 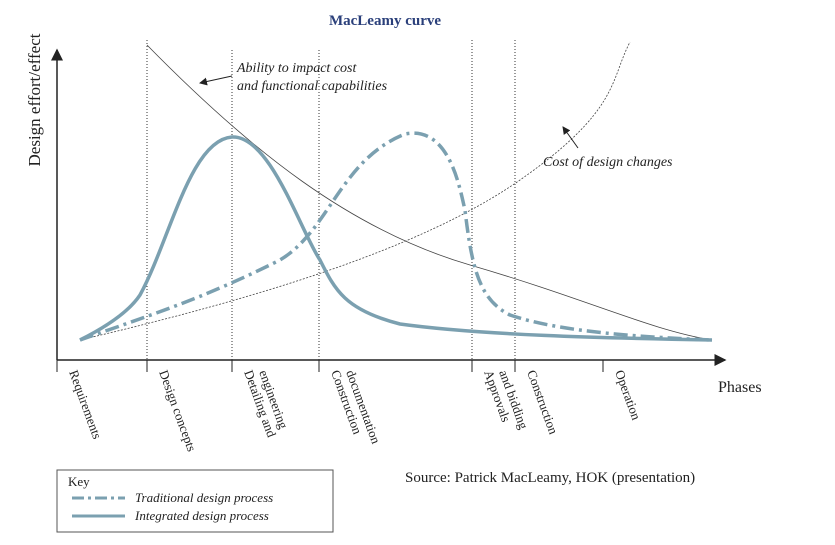 I want to click on annotation: Cost of design changes, so click(x=608, y=162).